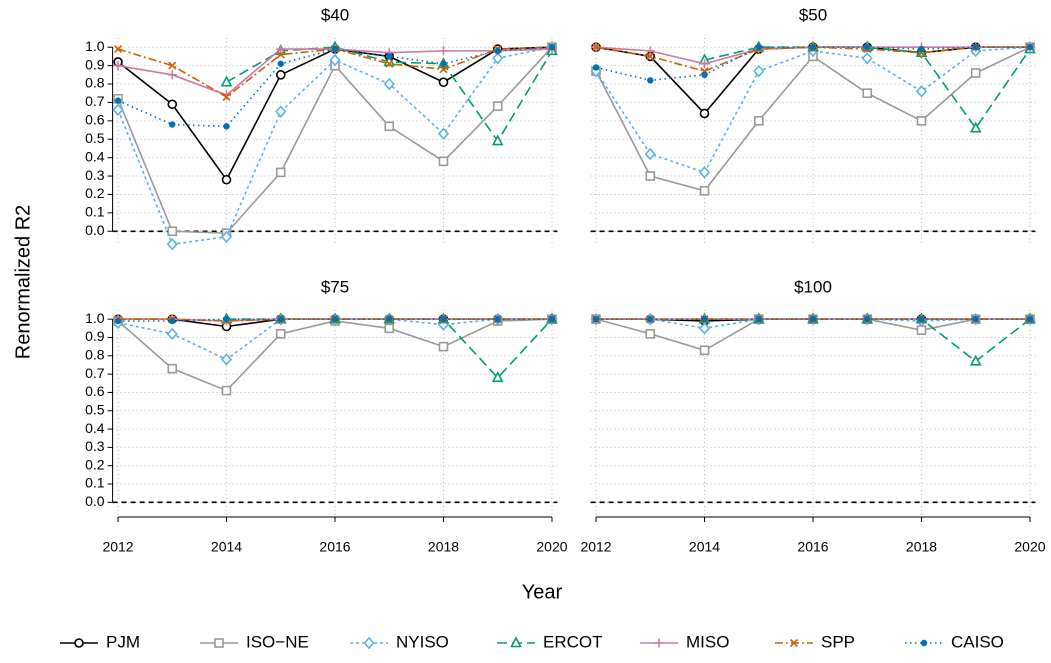 The image size is (1051, 663). I want to click on legend-label: MISO, so click(707, 641).